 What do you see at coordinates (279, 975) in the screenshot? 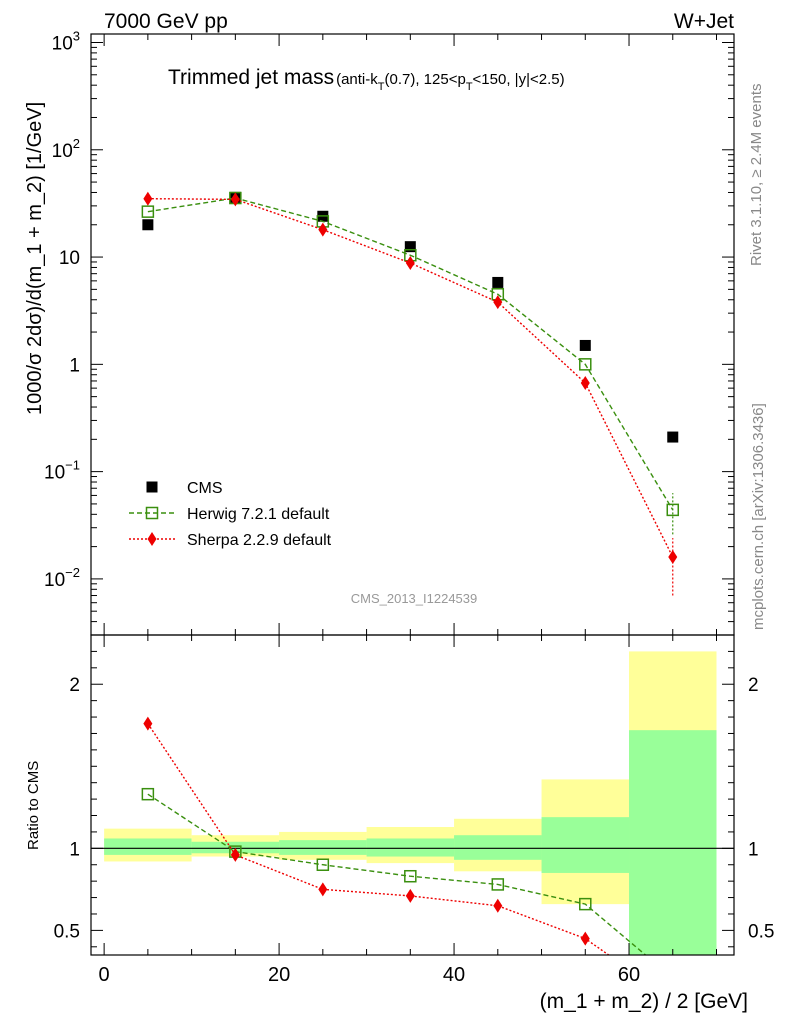
I see `x-tick-label: 20` at bounding box center [279, 975].